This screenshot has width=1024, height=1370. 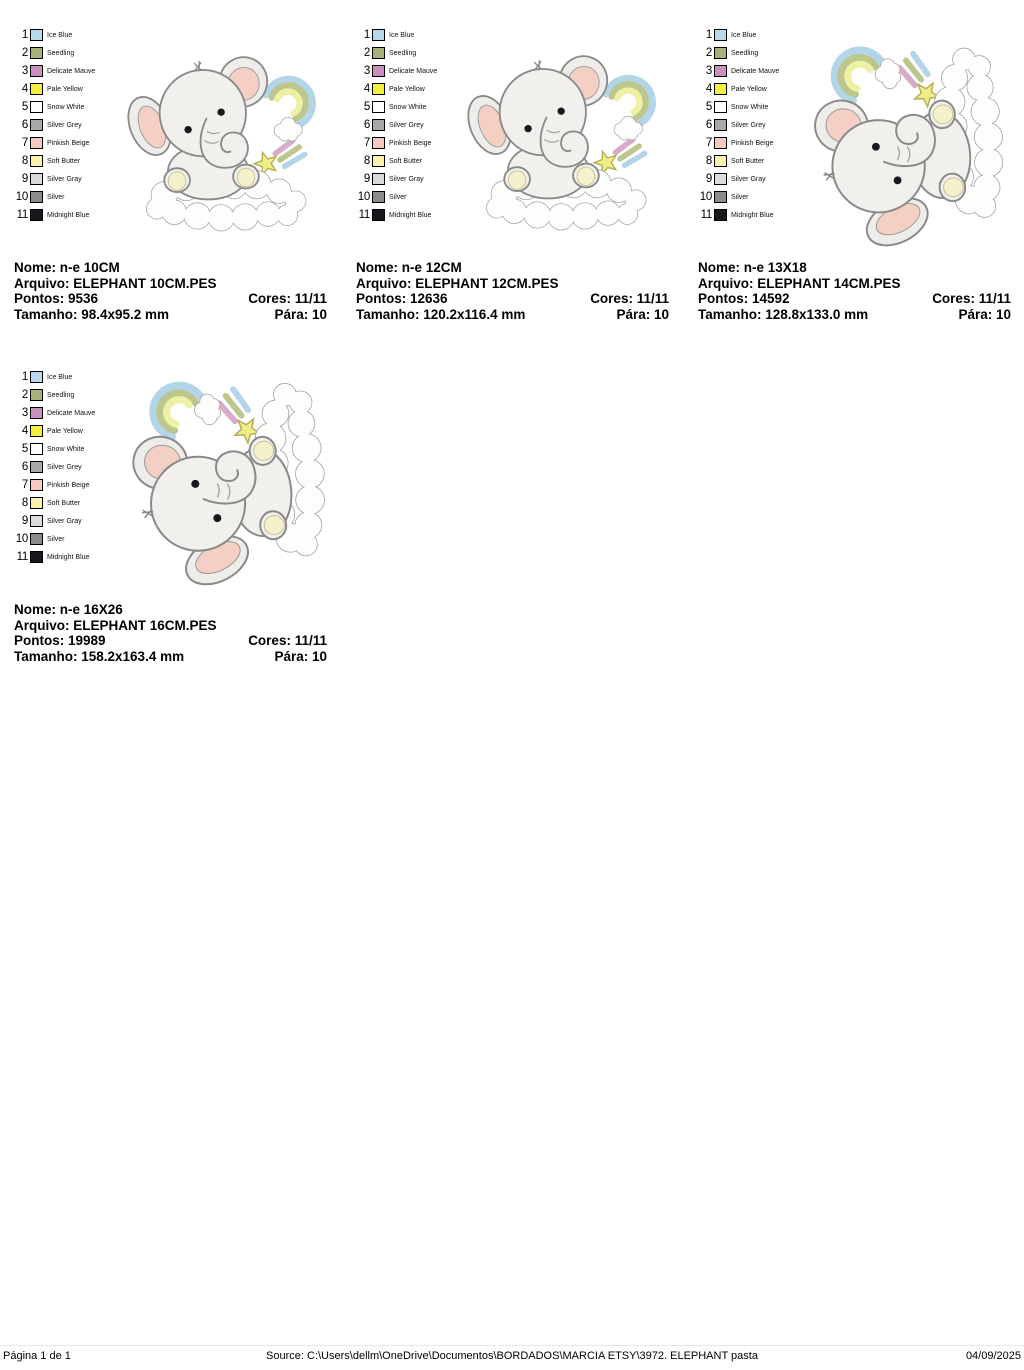 I want to click on design-name: Nome: n-e 12CM, so click(x=409, y=267).